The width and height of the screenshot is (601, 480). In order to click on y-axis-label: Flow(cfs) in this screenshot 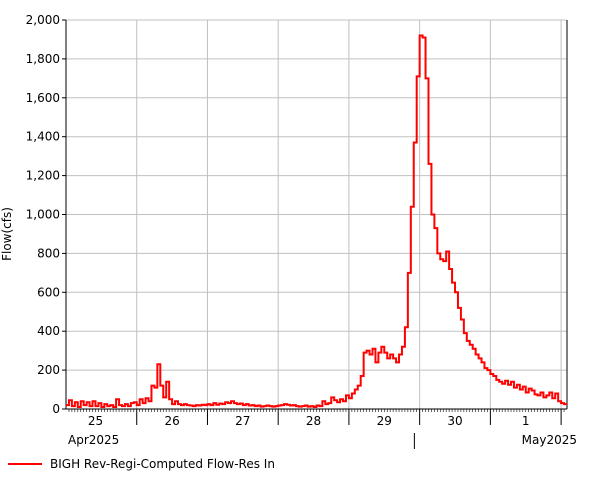, I will do `click(7, 234)`.